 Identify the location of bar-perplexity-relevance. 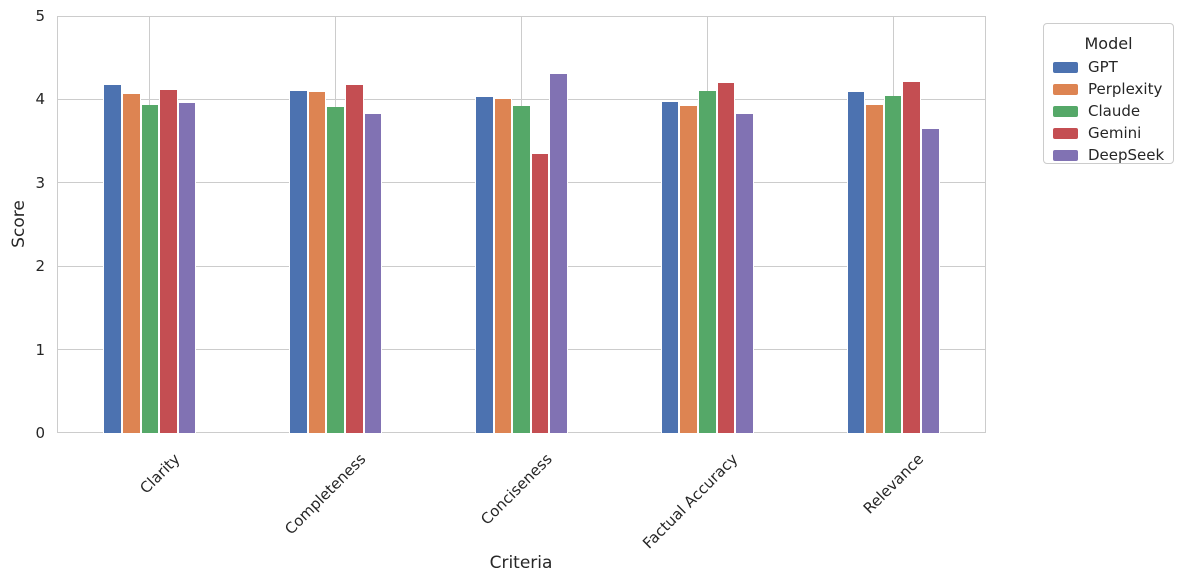
(874, 269).